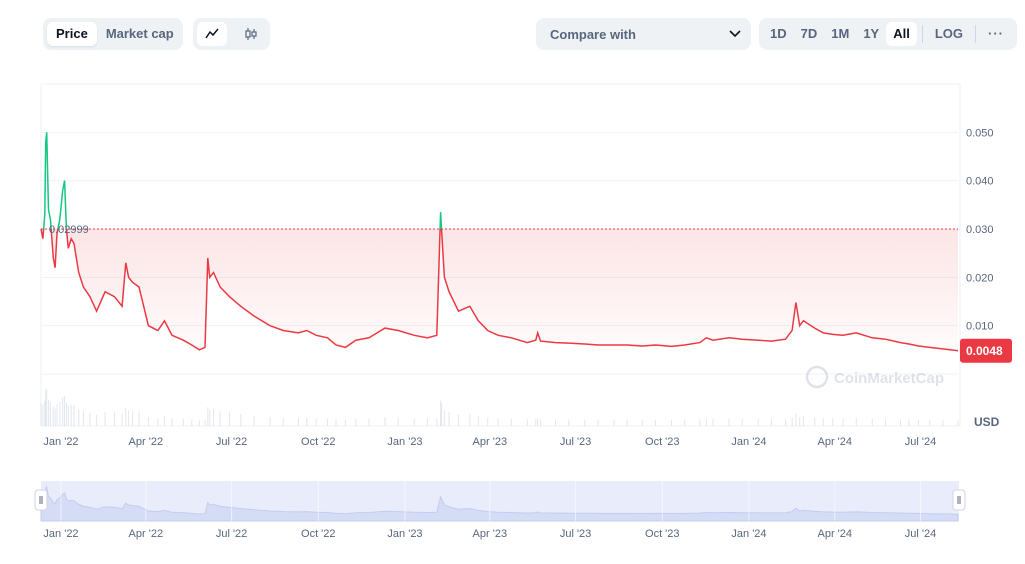 This screenshot has width=1025, height=564. What do you see at coordinates (404, 534) in the screenshot?
I see `navigator-tick-label: Jan '23` at bounding box center [404, 534].